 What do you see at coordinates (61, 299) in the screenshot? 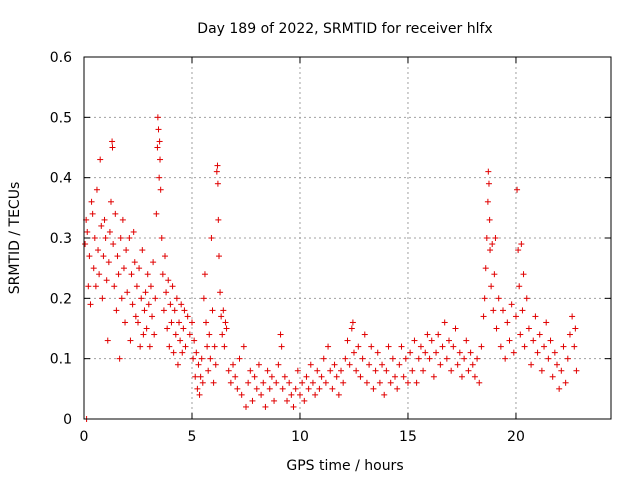
I see `y-tick-label: 0.2` at bounding box center [61, 299].